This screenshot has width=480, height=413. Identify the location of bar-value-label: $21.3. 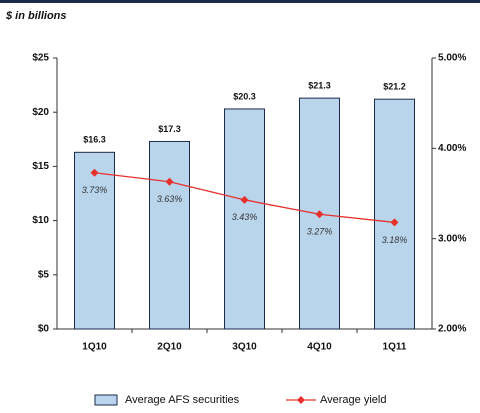
(319, 85).